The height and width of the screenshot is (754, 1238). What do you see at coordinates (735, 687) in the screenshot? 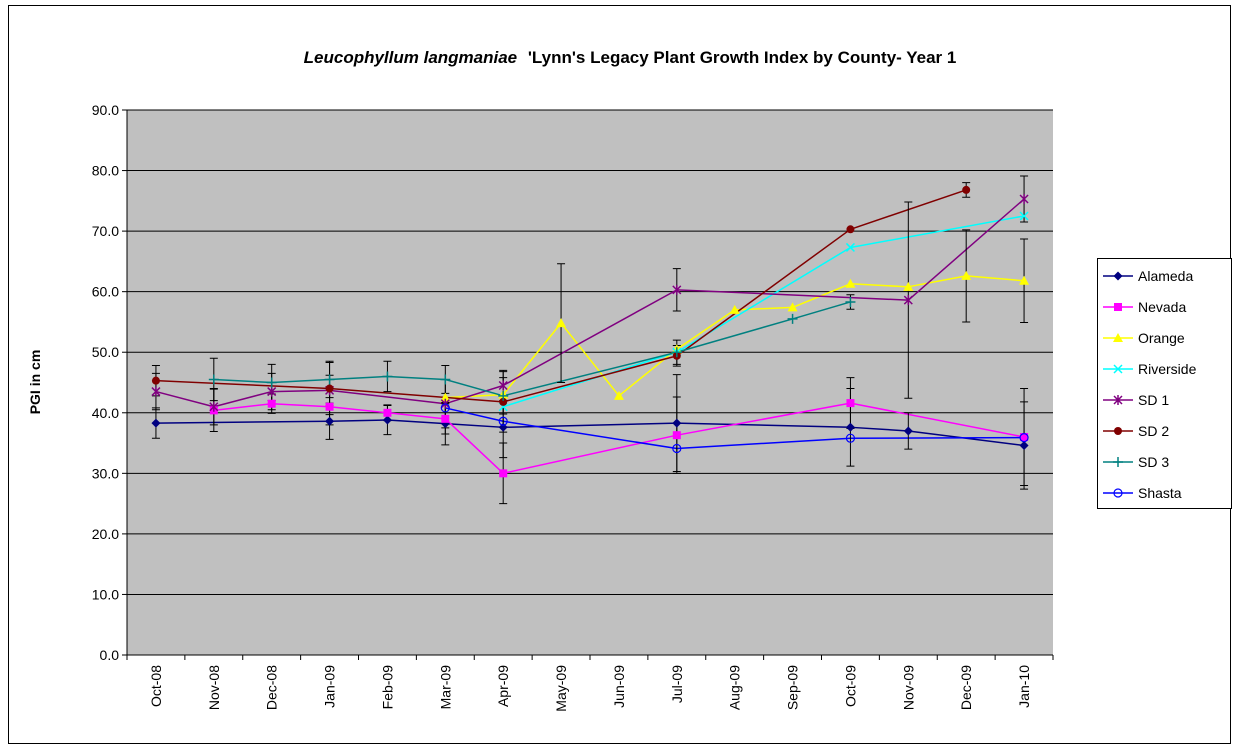
I see `x-tick-label: Aug-09` at bounding box center [735, 687].